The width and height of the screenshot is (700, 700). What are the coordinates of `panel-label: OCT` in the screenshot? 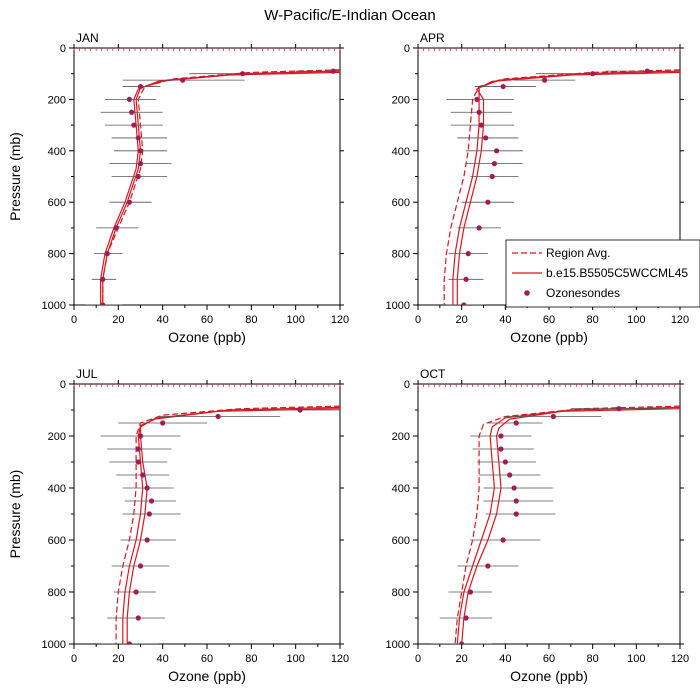 It's located at (433, 374).